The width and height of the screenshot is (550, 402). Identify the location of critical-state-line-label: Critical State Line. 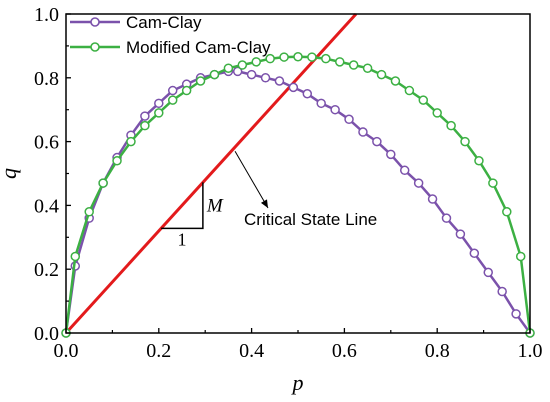
(310, 219).